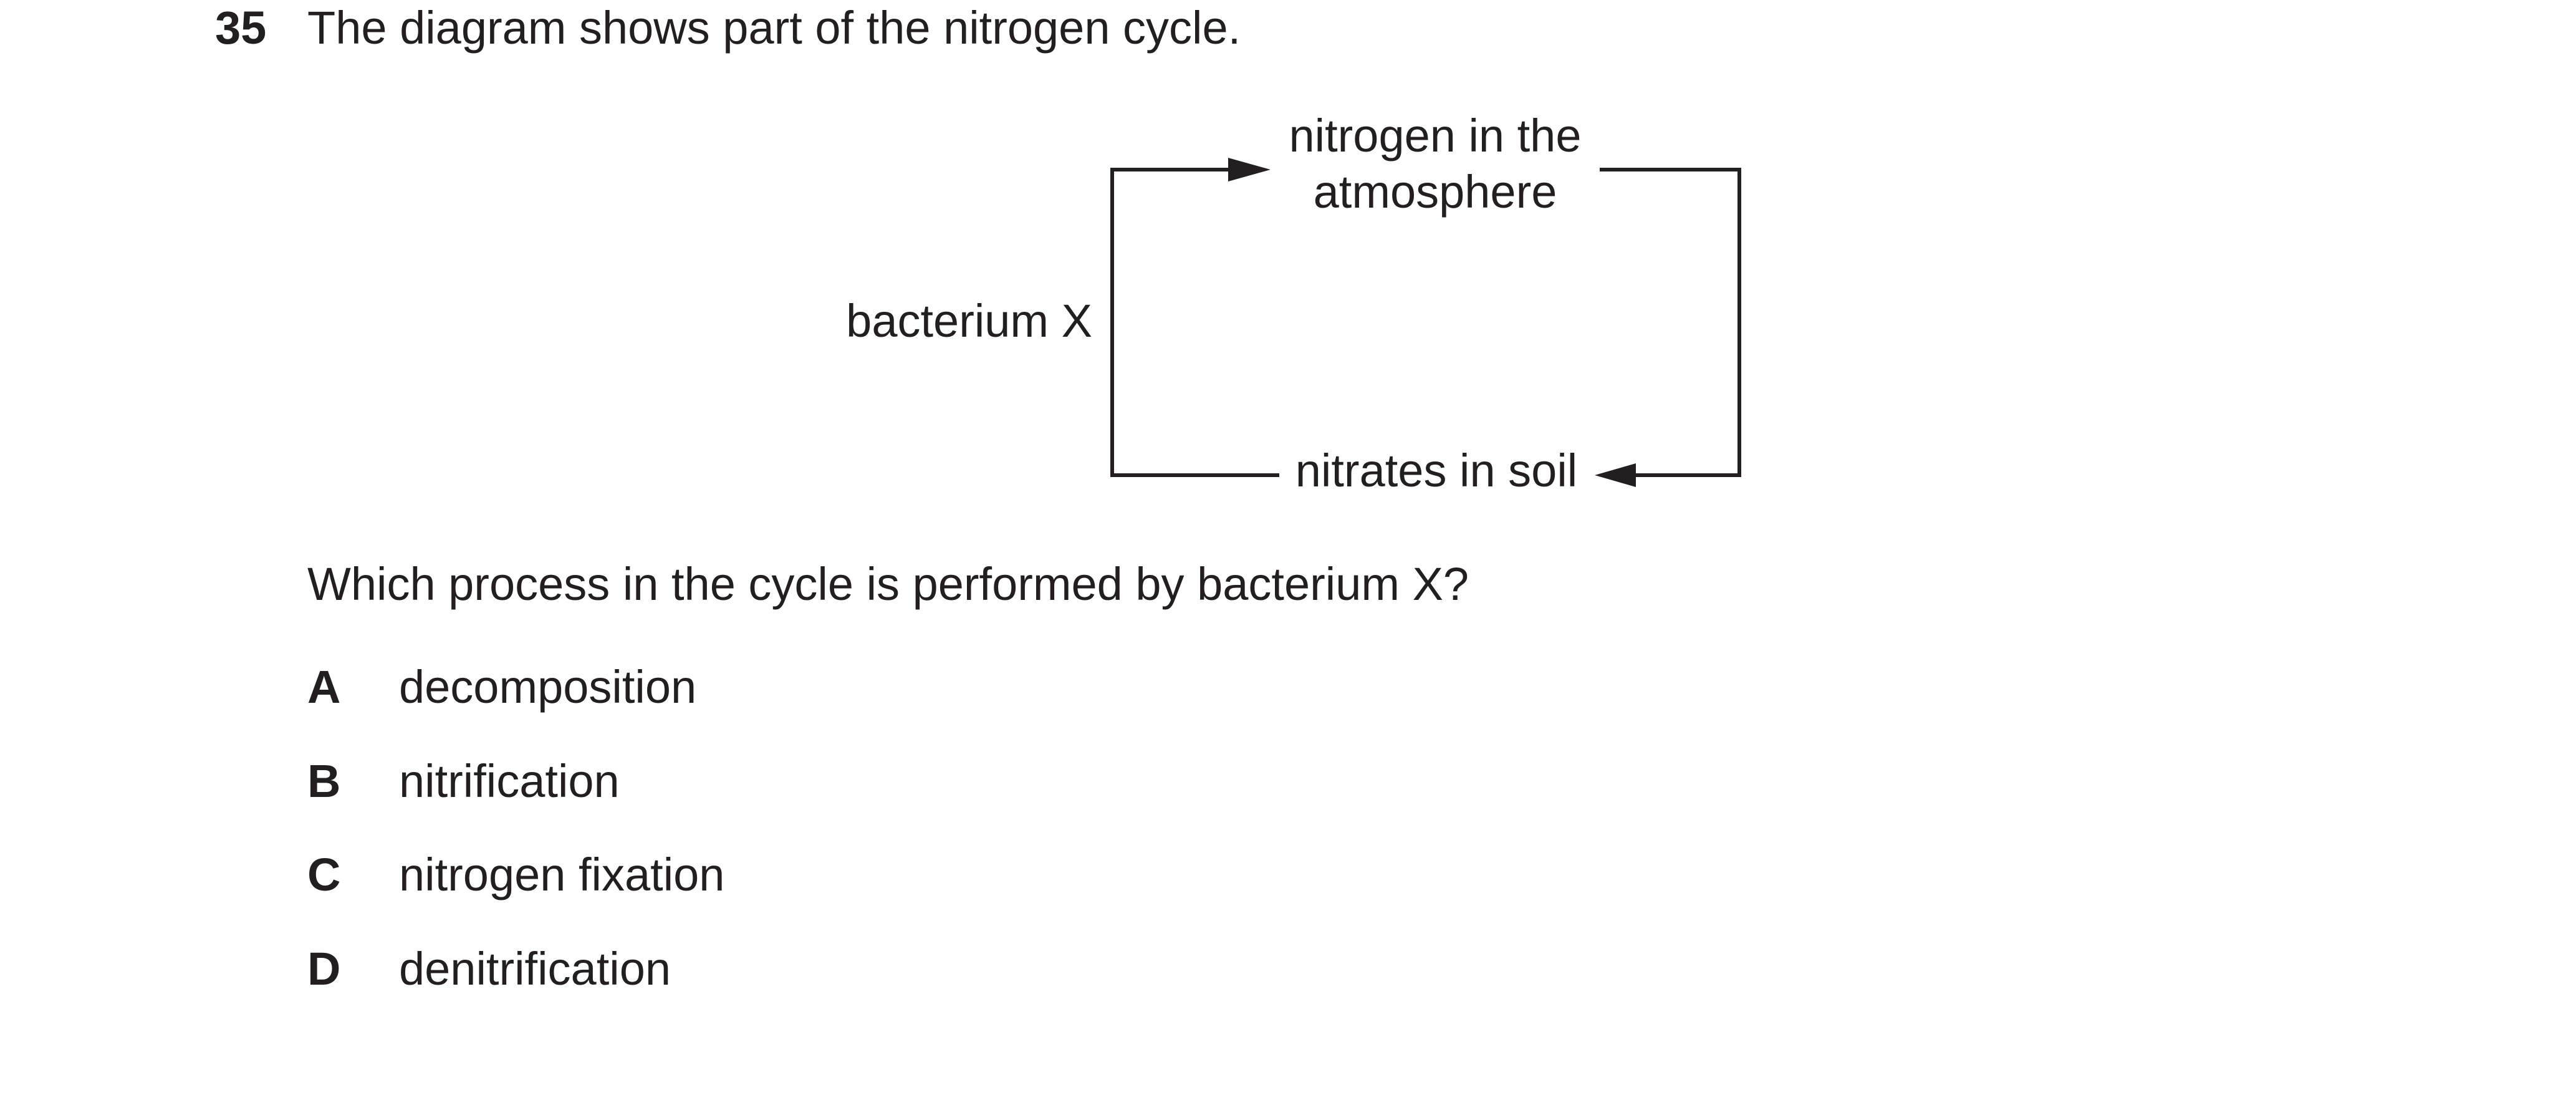 The width and height of the screenshot is (2576, 1115). Describe the element at coordinates (548, 687) in the screenshot. I see `option-text: decomposition` at that location.